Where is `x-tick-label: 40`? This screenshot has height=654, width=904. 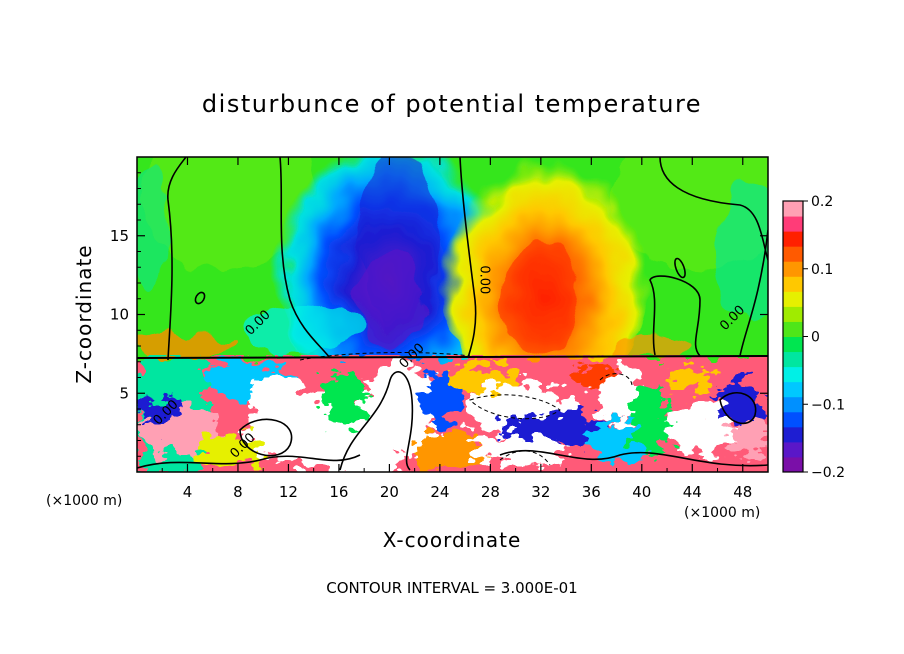
x-tick-label: 40 is located at coordinates (641, 492).